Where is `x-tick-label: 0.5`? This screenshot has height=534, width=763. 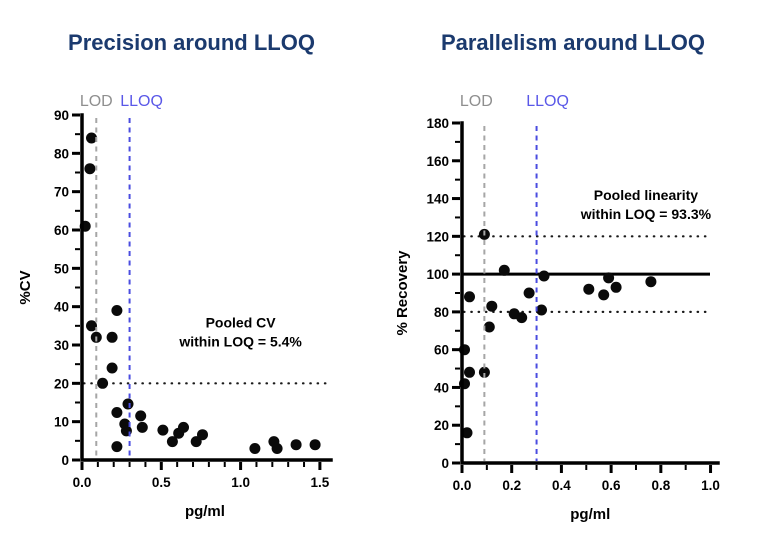 x-tick-label: 0.5 is located at coordinates (161, 482).